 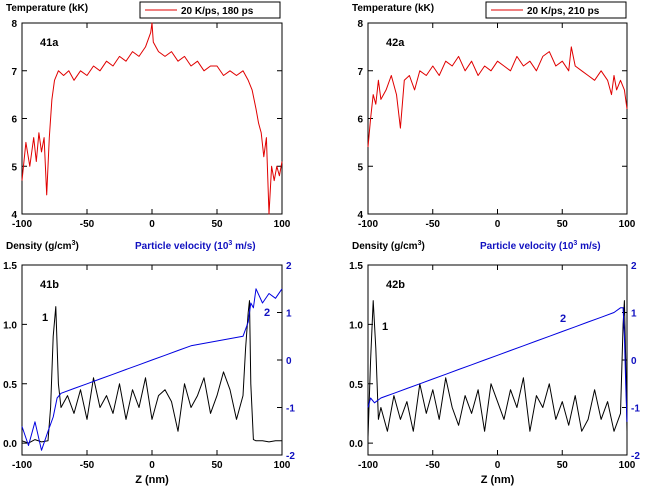 I want to click on panel-label: 42a, so click(x=395, y=43).